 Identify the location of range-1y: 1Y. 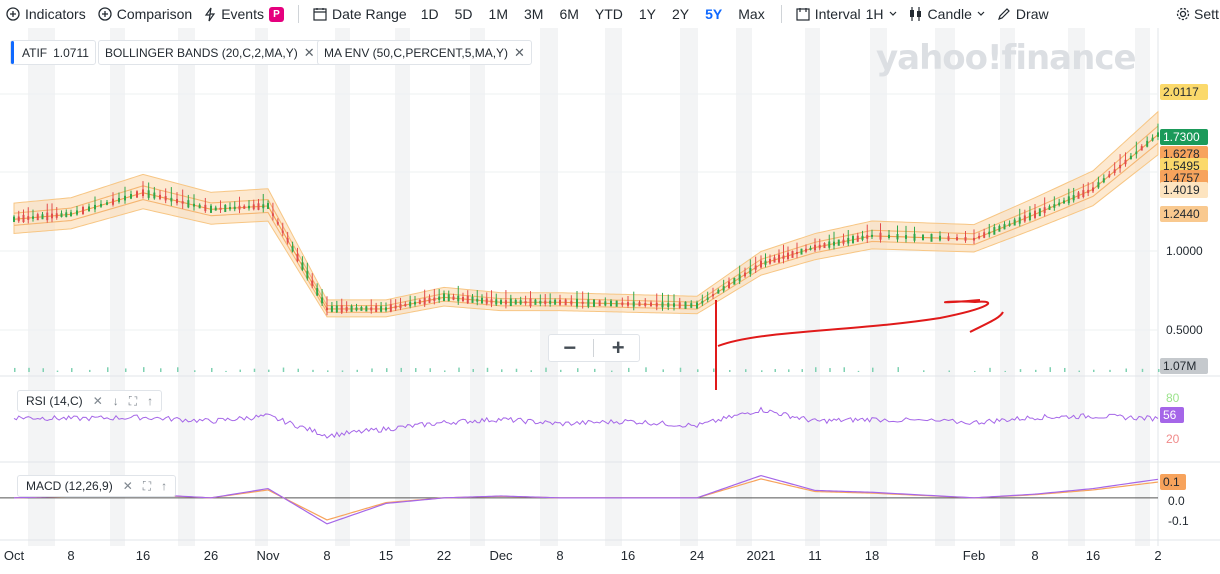
(647, 14).